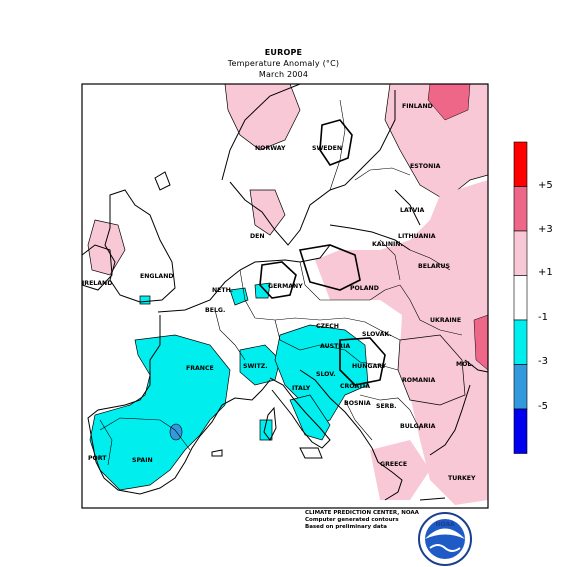 Image resolution: width=567 pixels, height=567 pixels. What do you see at coordinates (162, 181) in the screenshot?
I see `coast-iceland-islands` at bounding box center [162, 181].